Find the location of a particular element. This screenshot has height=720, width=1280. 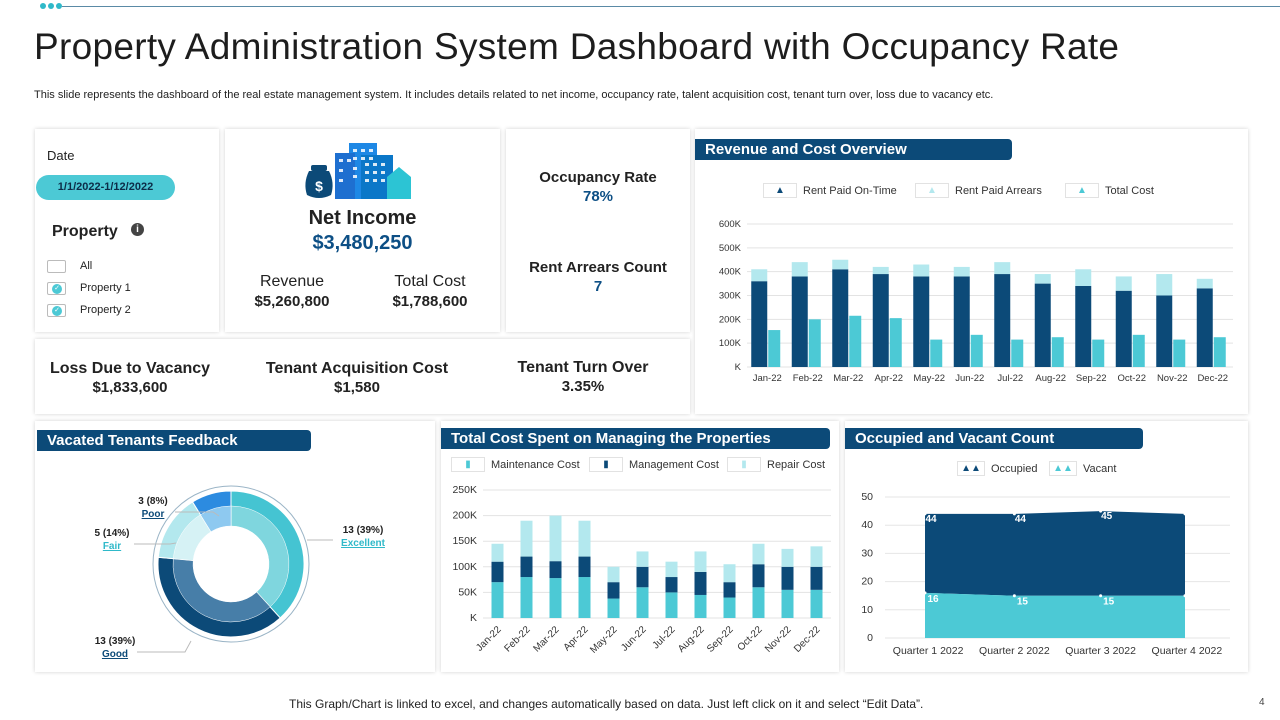

legend-label: Management Cost is located at coordinates (674, 464).